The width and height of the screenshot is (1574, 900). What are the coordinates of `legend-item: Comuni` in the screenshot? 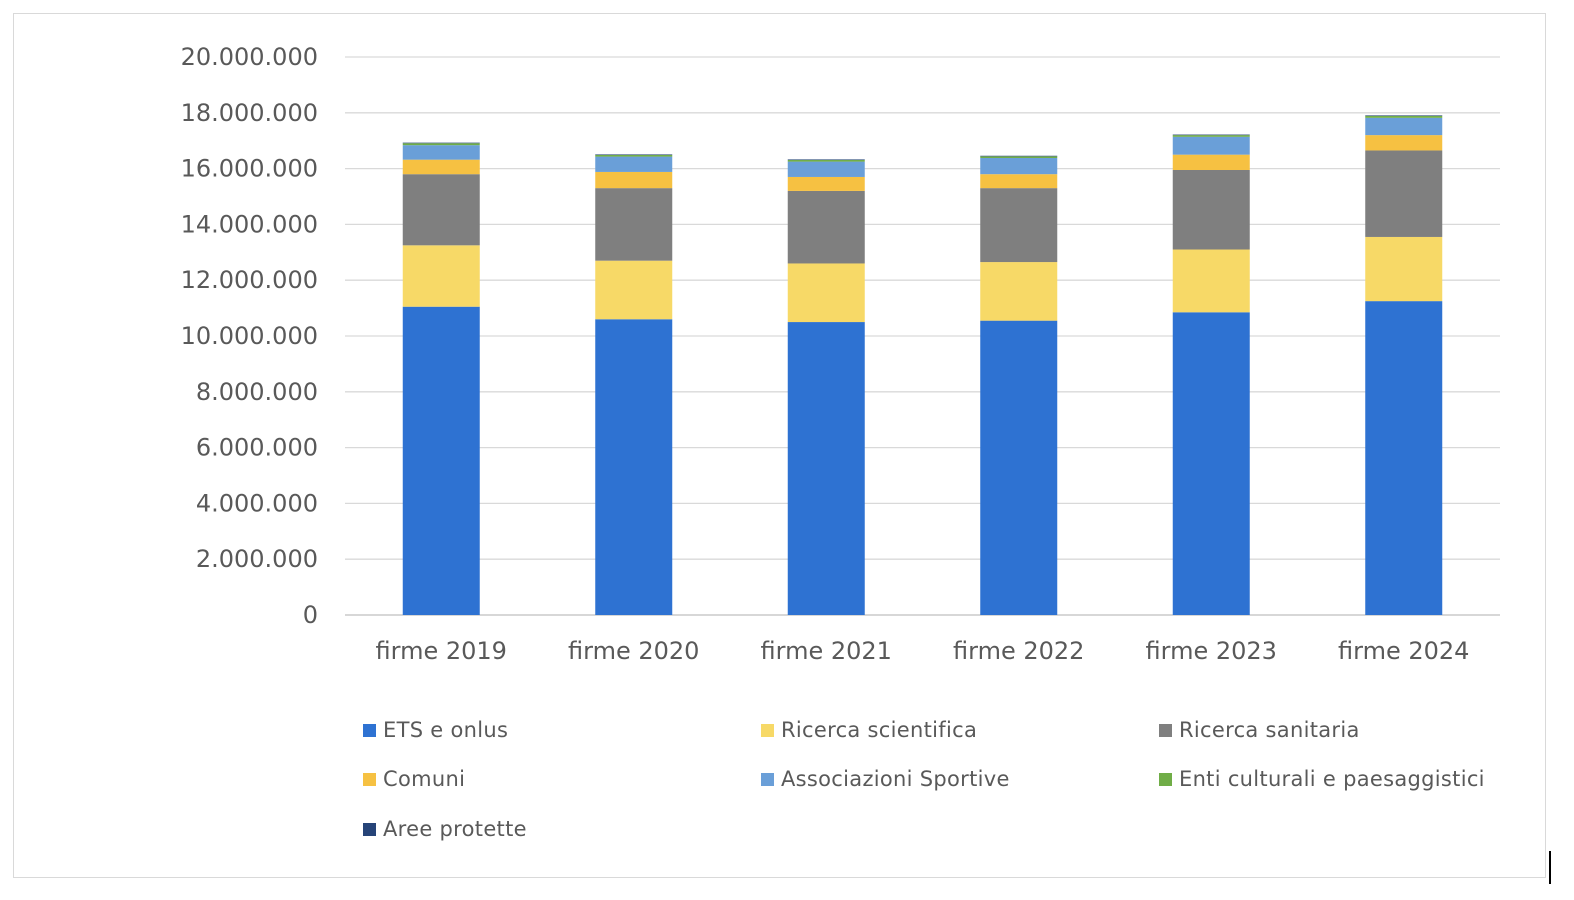 It's located at (414, 779).